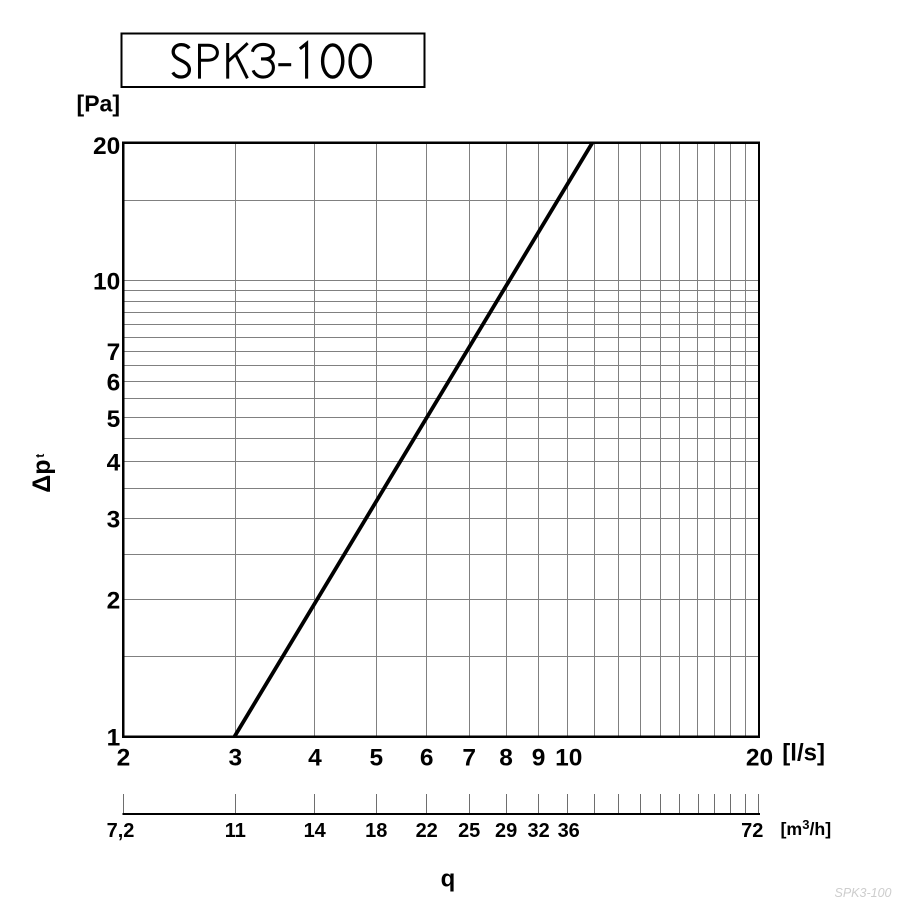 Image resolution: width=908 pixels, height=909 pixels. What do you see at coordinates (863, 893) in the screenshot?
I see `svg-text: SPK3-100` at bounding box center [863, 893].